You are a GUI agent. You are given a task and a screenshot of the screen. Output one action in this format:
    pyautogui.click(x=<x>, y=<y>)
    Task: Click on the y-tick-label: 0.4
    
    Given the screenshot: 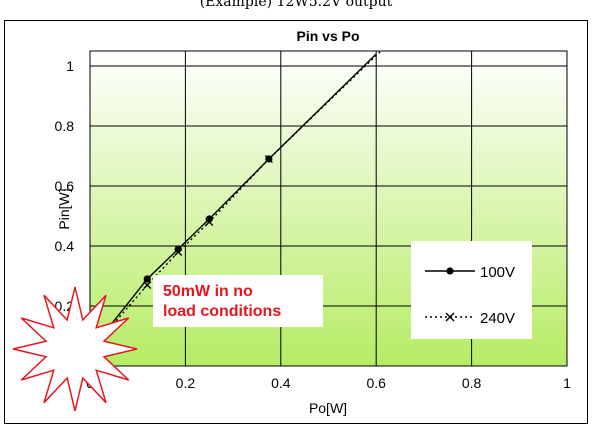 What is the action you would take?
    pyautogui.click(x=65, y=246)
    